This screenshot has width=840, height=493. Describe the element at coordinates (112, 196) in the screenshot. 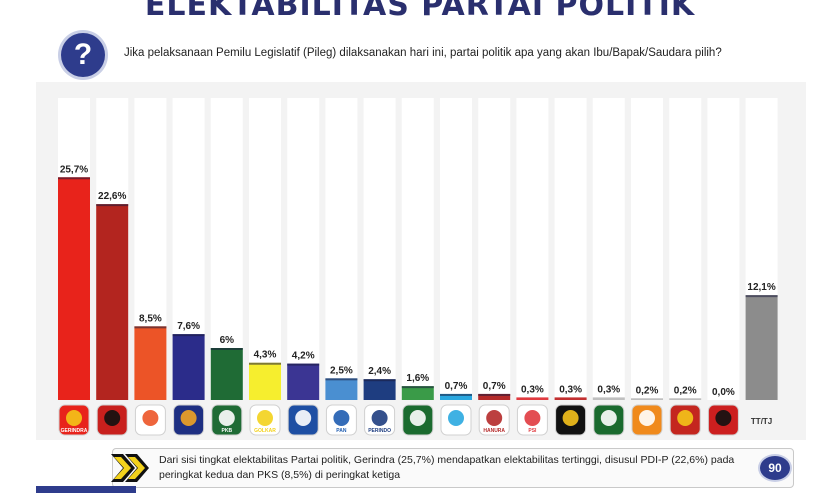

I see `data-label: 22,6%` at that location.